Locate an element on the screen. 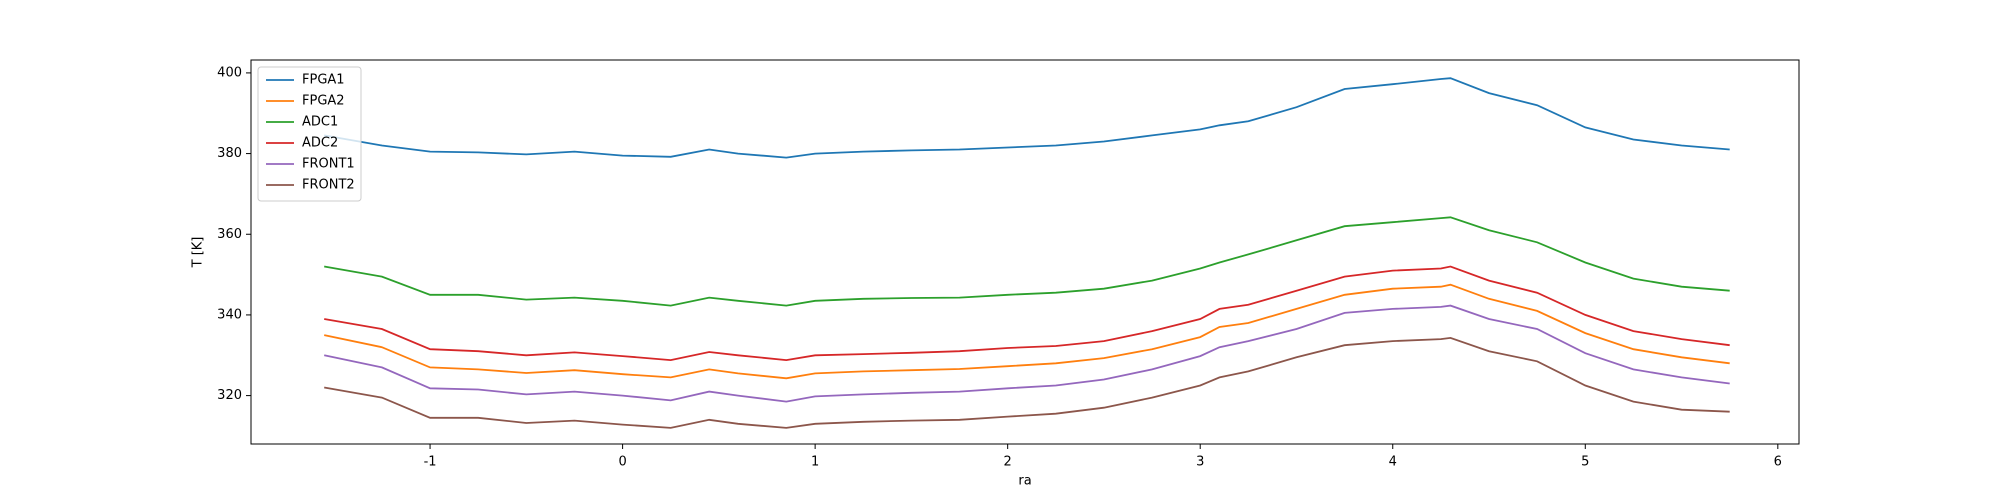 The image size is (2000, 500). x-tick-label: 5 is located at coordinates (1585, 462).